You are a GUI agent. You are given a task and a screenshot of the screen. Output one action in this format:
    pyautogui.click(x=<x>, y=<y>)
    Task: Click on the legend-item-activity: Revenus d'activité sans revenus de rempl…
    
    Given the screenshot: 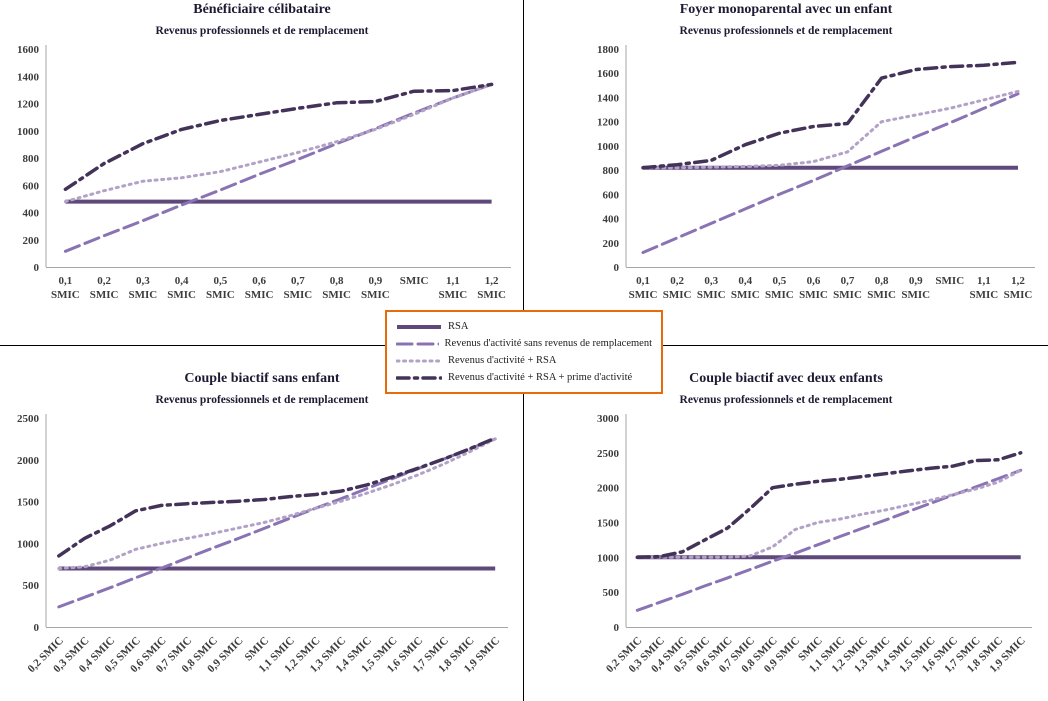 What is the action you would take?
    pyautogui.click(x=524, y=343)
    